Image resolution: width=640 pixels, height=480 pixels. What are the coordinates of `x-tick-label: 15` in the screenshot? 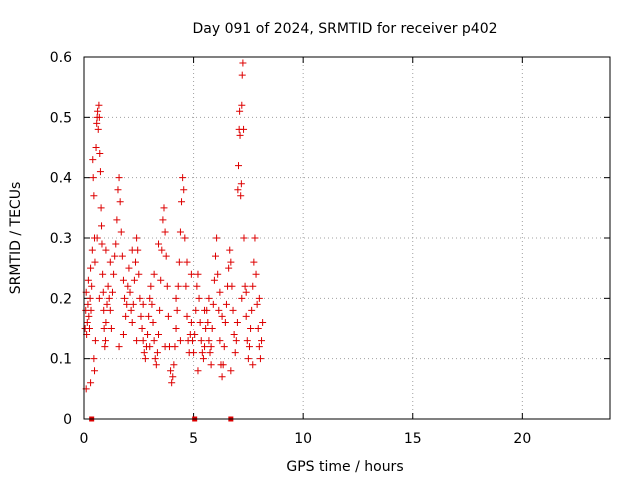 It's located at (413, 439).